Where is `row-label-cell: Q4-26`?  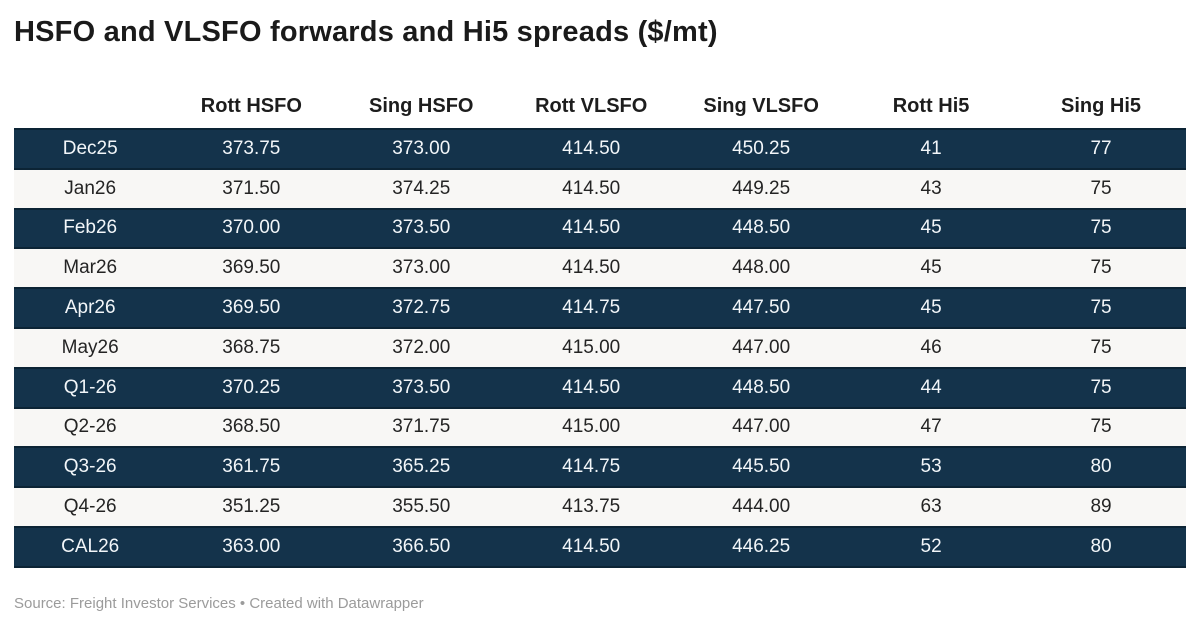 row-label-cell: Q4-26 is located at coordinates (90, 507).